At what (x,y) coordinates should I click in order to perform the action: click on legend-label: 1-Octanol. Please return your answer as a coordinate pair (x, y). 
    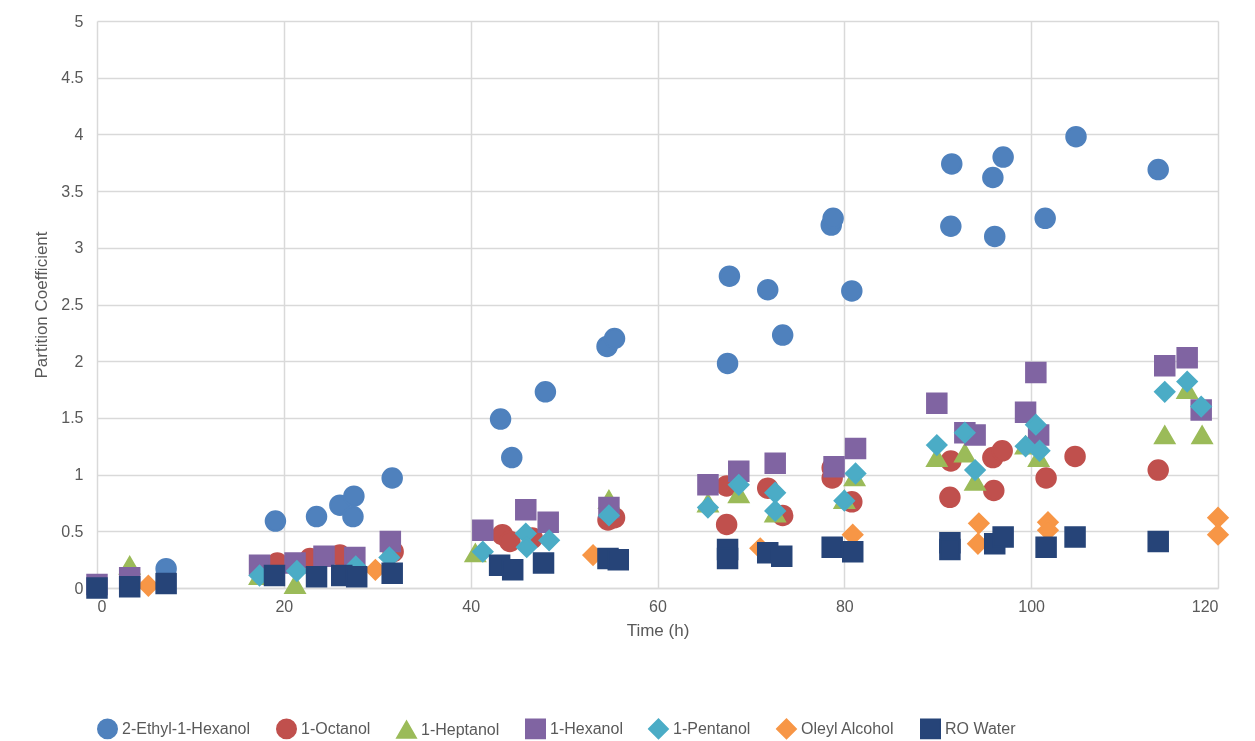
    Looking at the image, I should click on (336, 728).